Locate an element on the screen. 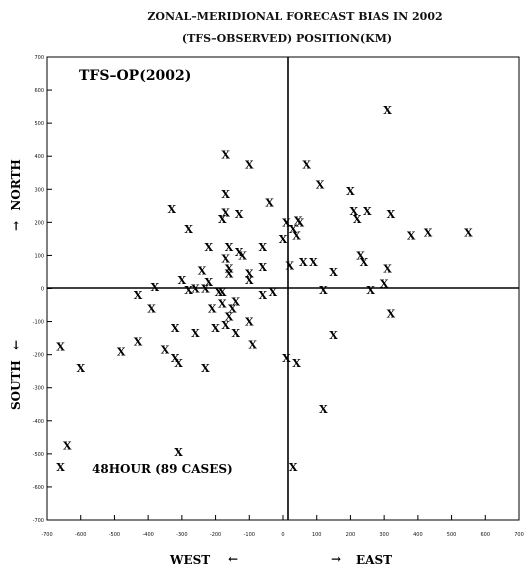 Image resolution: width=525 pixels, height=573 pixels. x-axis-label-west: WEST is located at coordinates (189, 560).